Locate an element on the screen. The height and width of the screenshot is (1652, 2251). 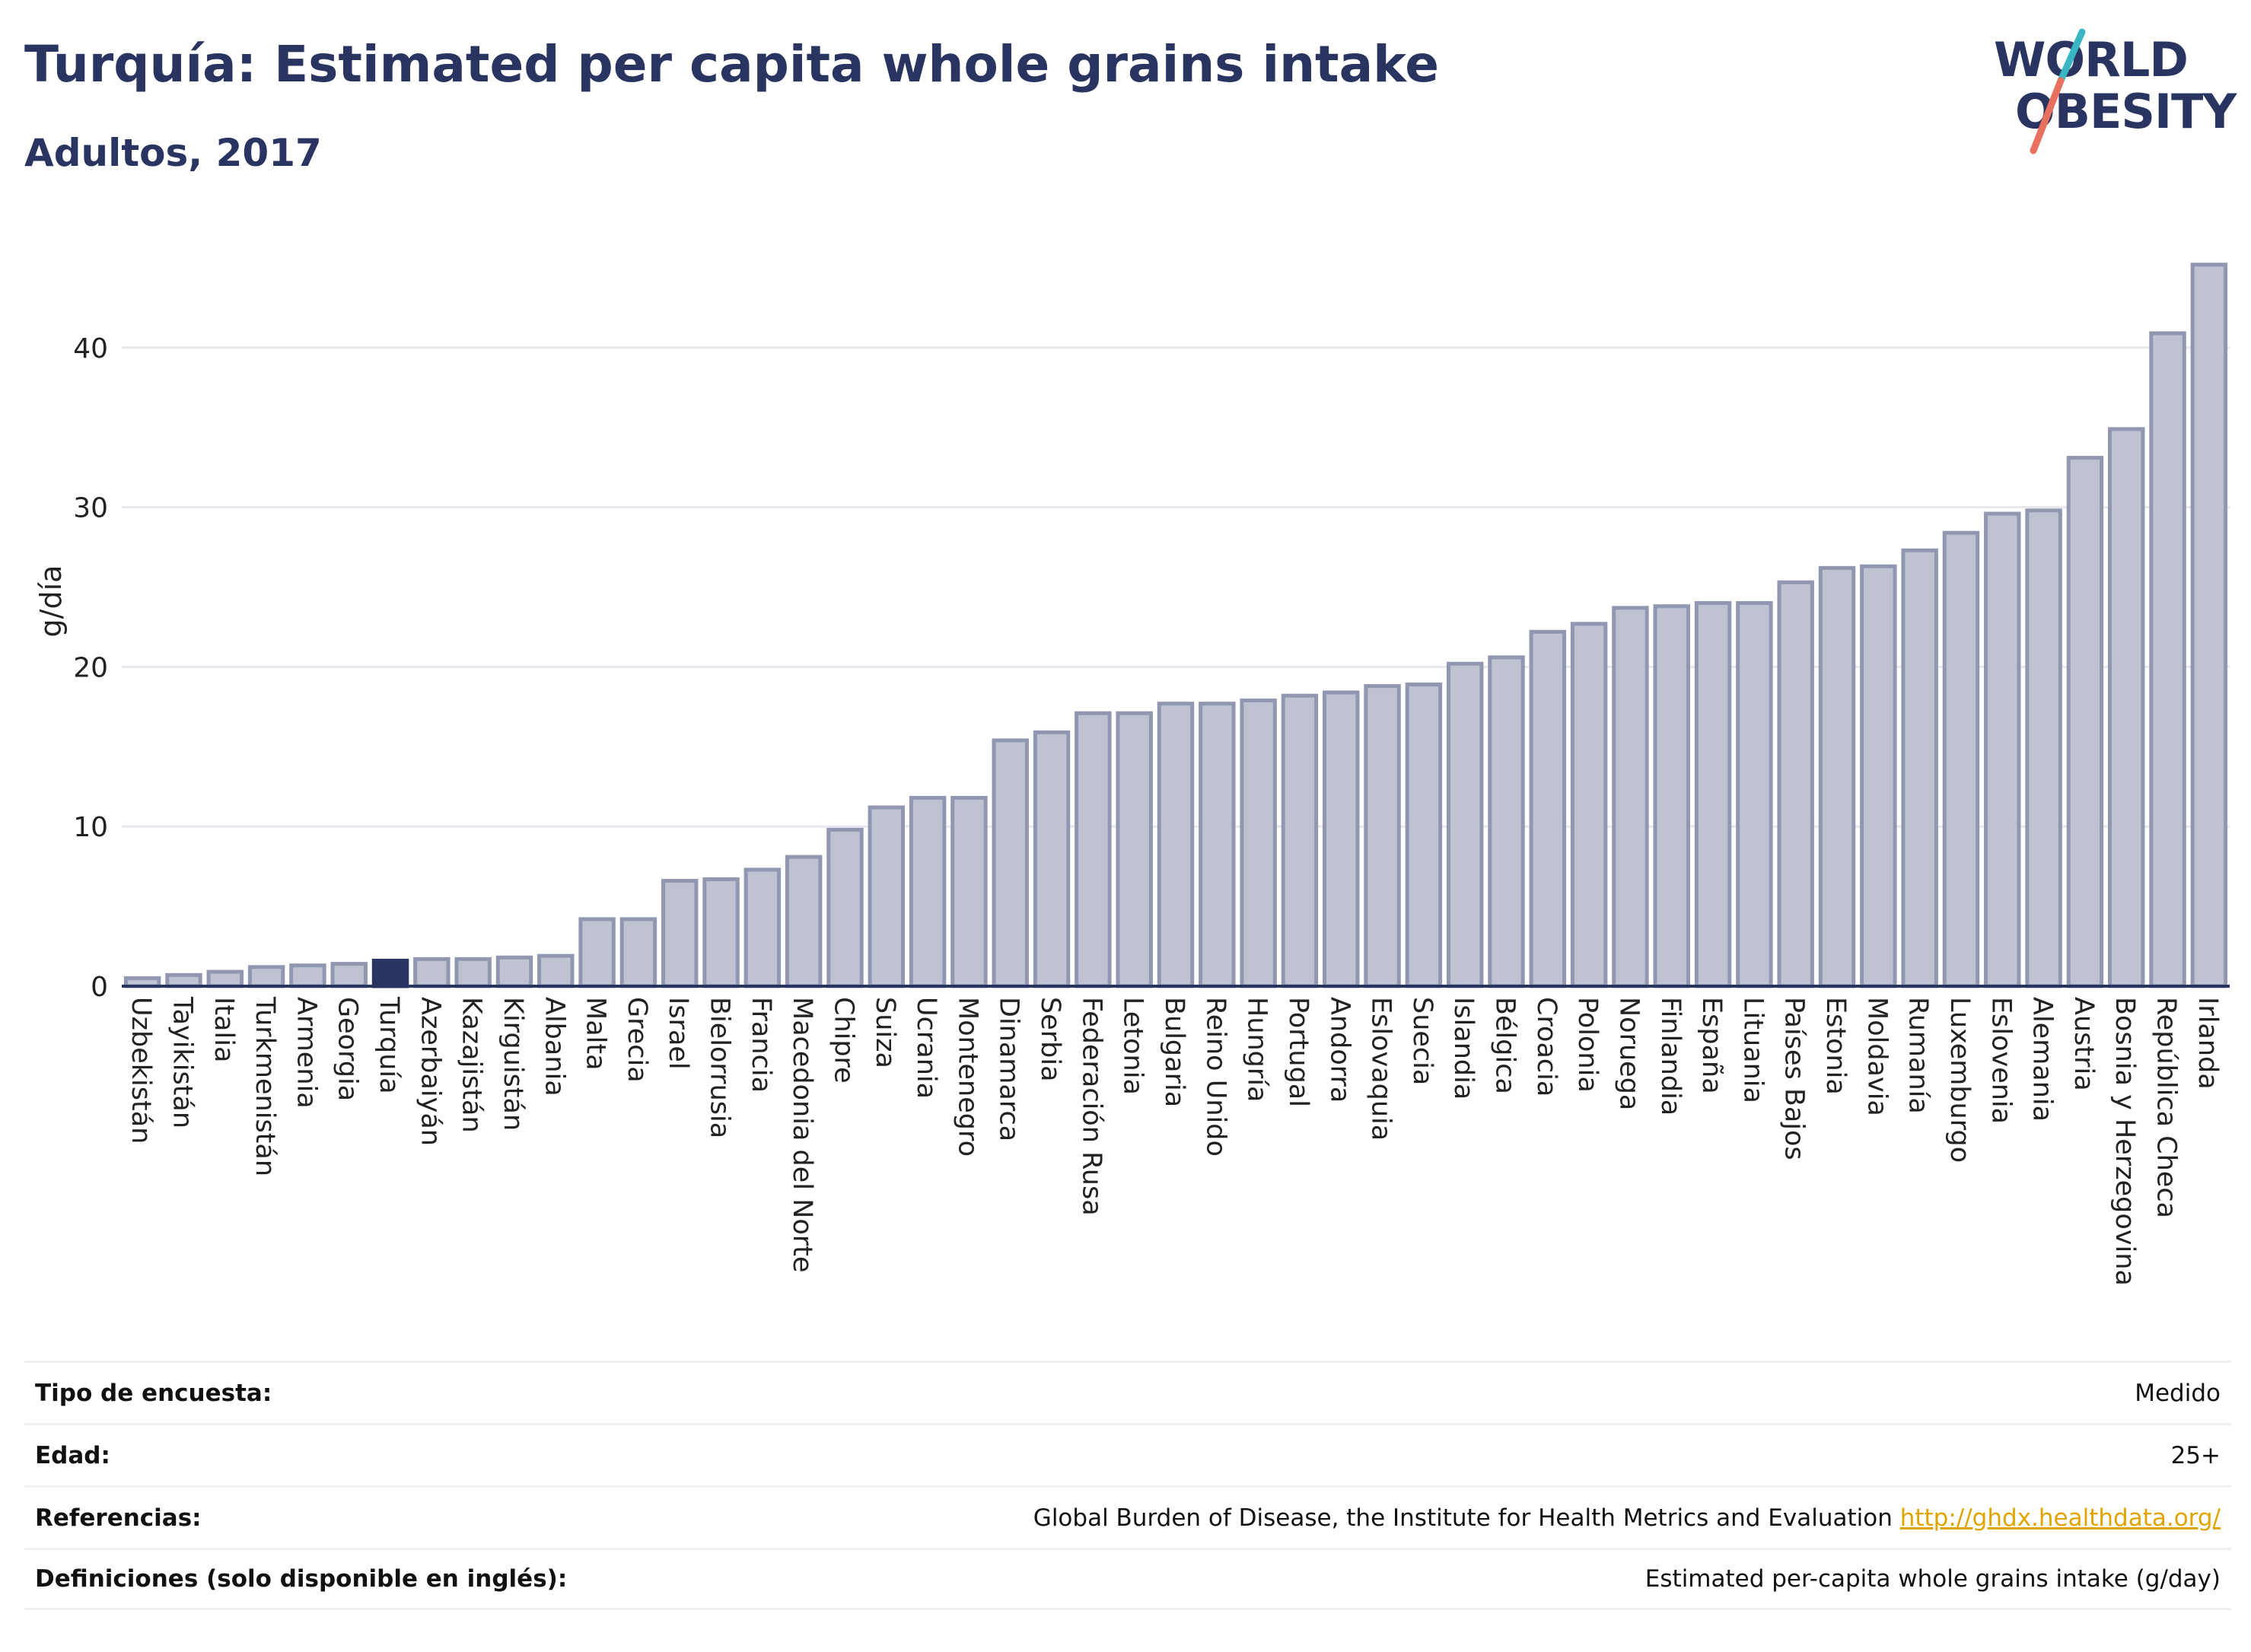
x-tick-label: Irlanda is located at coordinates (2207, 1043).